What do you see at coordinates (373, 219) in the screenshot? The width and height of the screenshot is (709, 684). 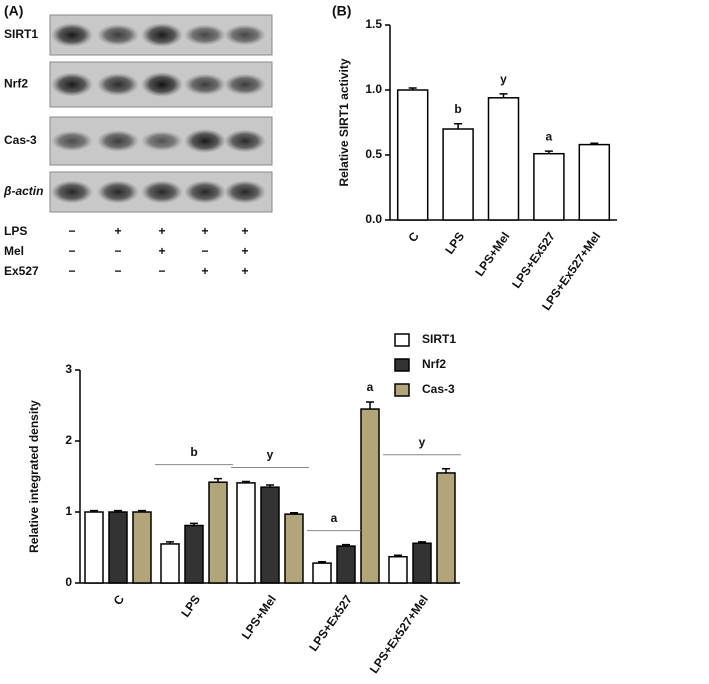 I see `y-tick-label: 0.0` at bounding box center [373, 219].